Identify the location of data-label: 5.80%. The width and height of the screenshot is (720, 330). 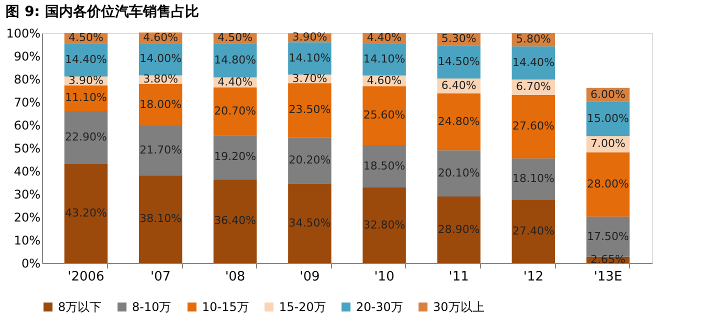
(533, 39).